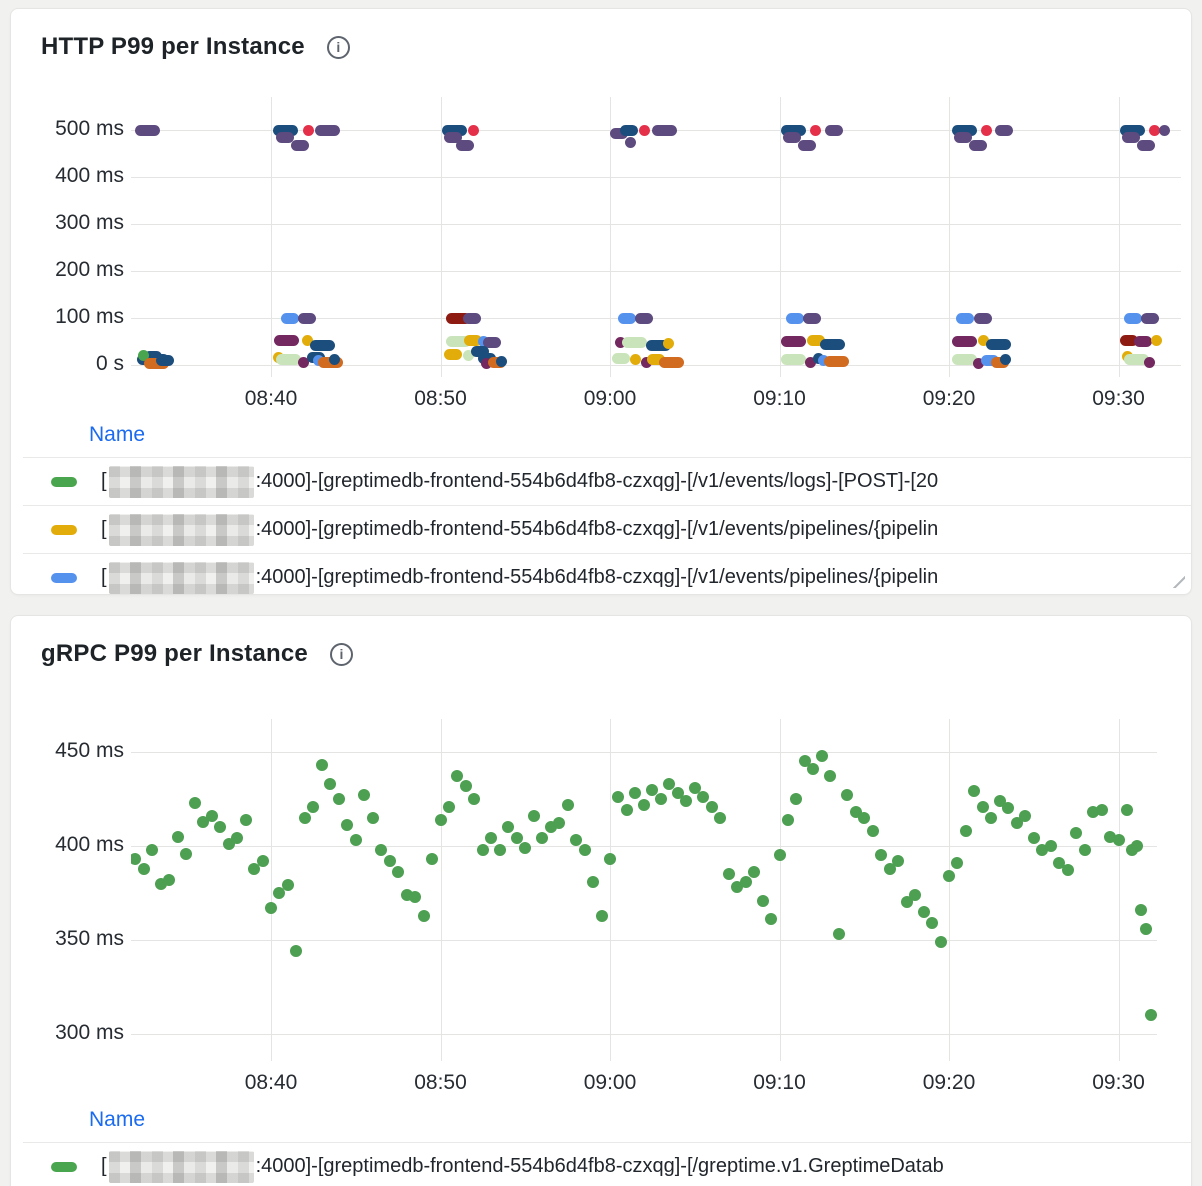 The image size is (1202, 1186). I want to click on x-axis-tick-label: 08:50, so click(440, 1082).